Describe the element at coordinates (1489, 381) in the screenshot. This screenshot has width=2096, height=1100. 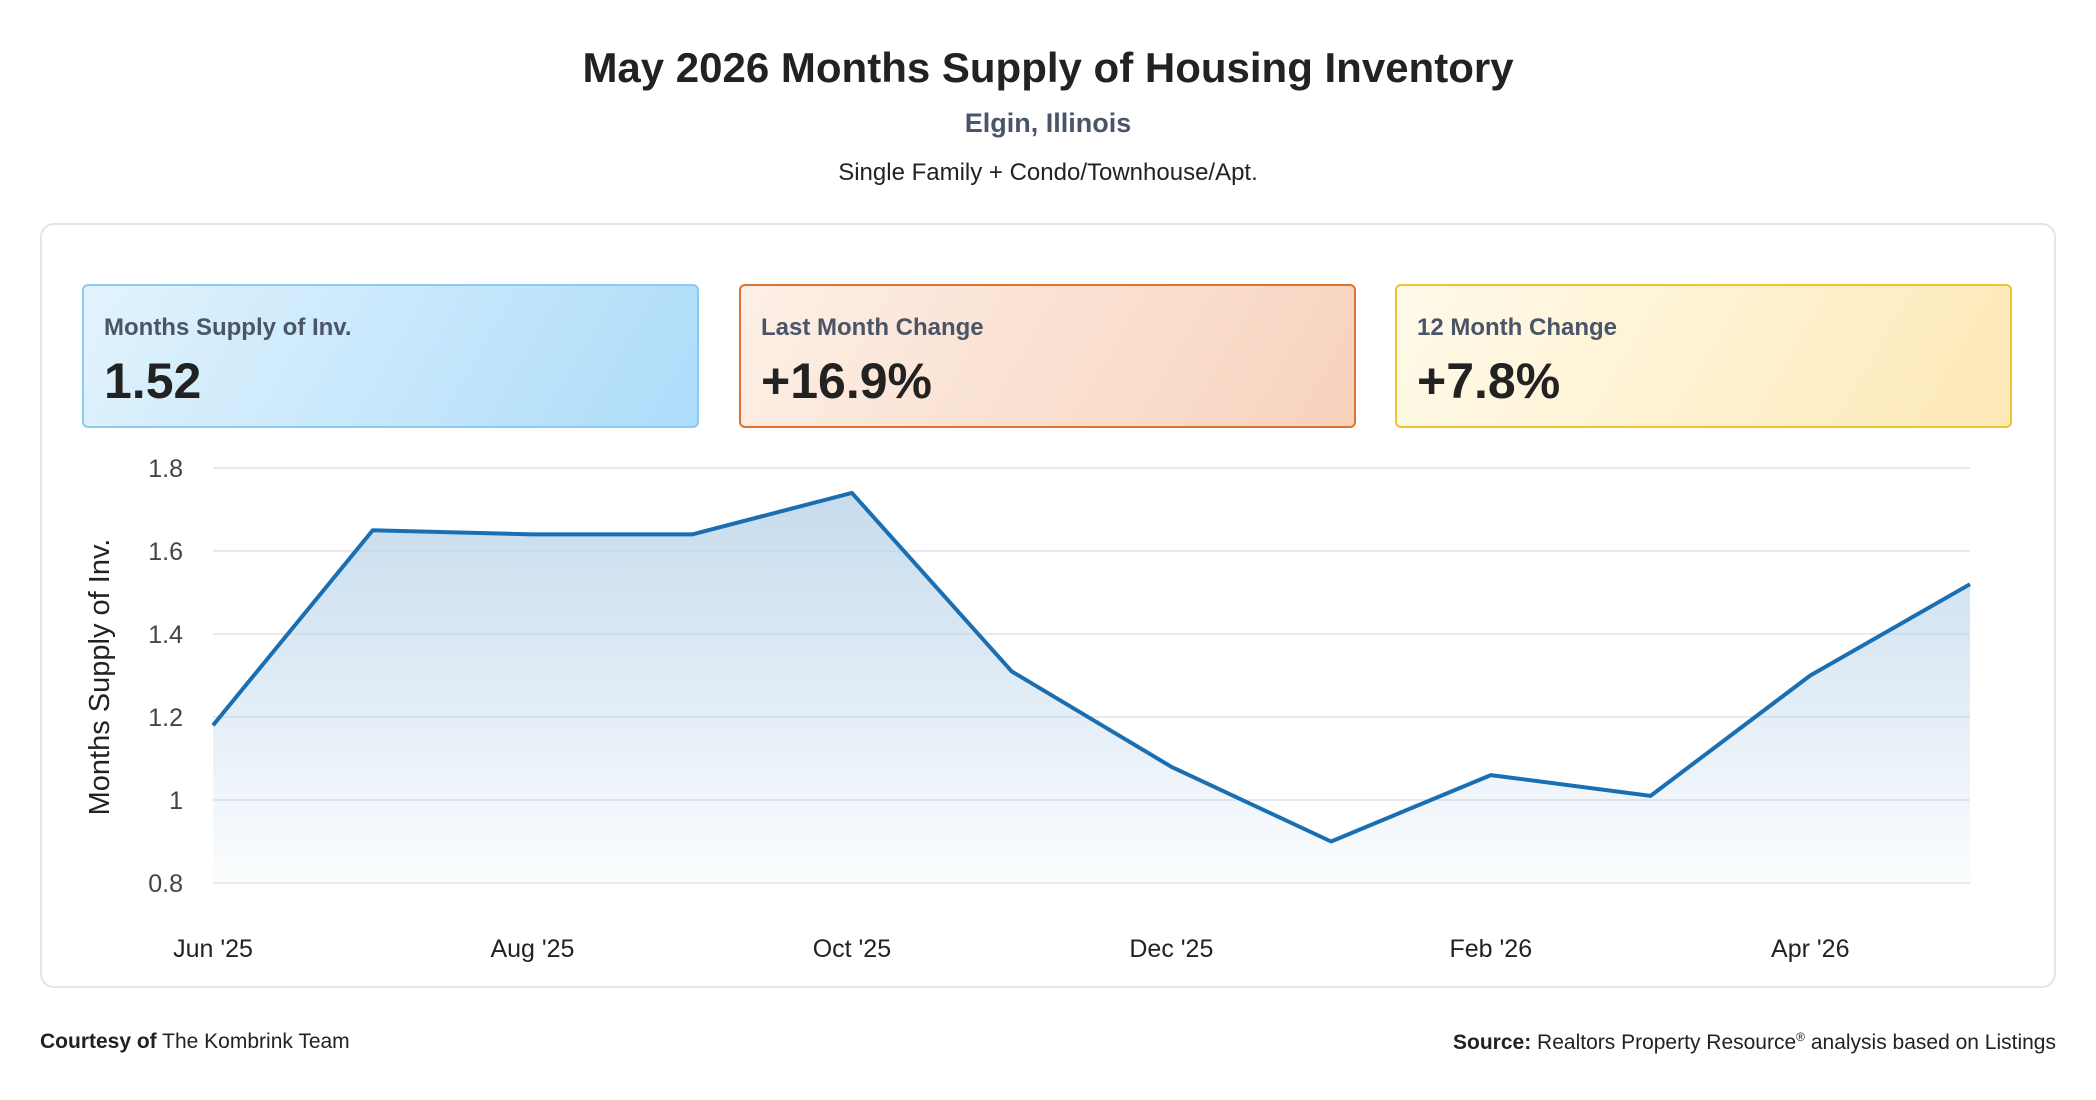
I see `stat-card-value: +7.8%` at that location.